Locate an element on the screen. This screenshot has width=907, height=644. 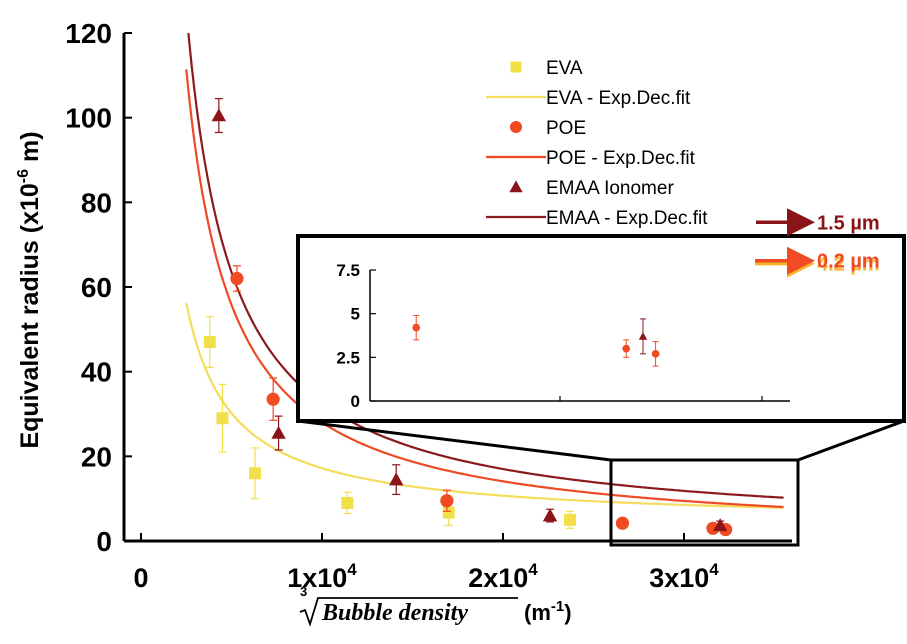
y-tick-label: 80 is located at coordinates (96, 202).